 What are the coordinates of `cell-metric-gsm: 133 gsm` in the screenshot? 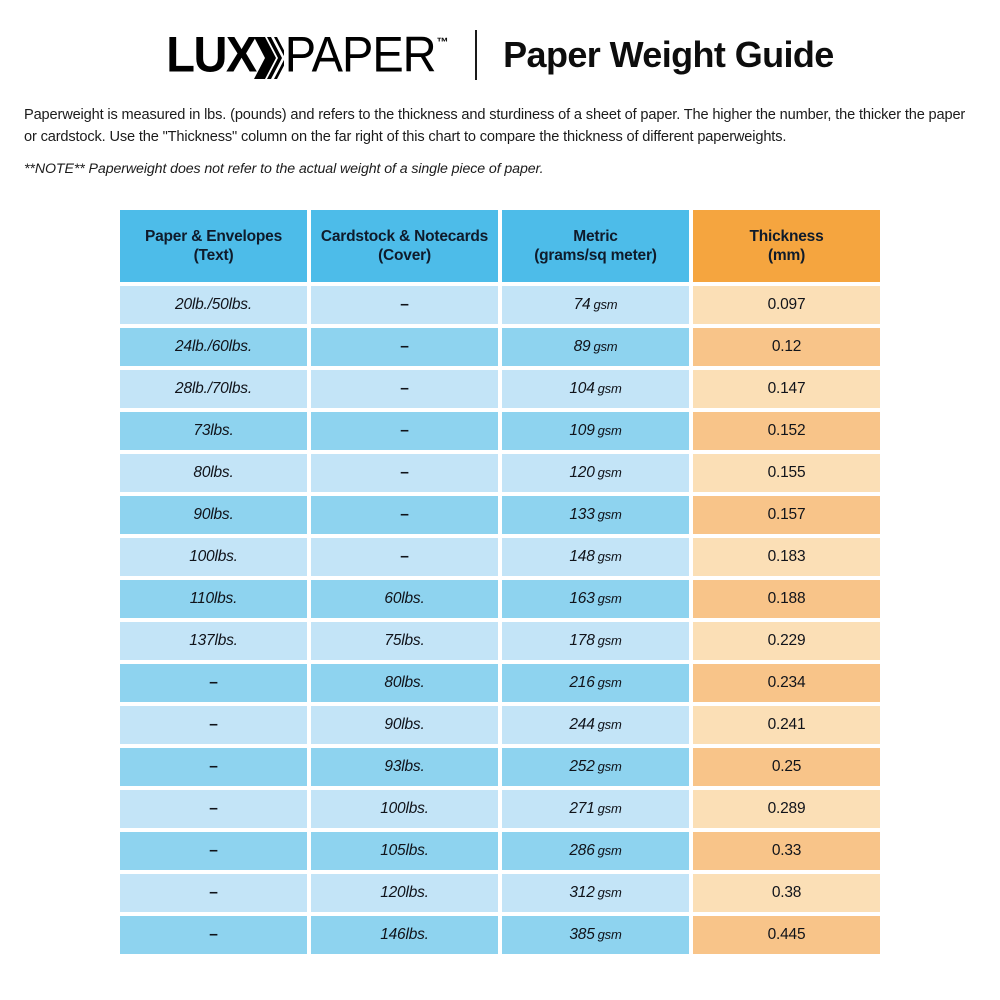 It's located at (595, 515).